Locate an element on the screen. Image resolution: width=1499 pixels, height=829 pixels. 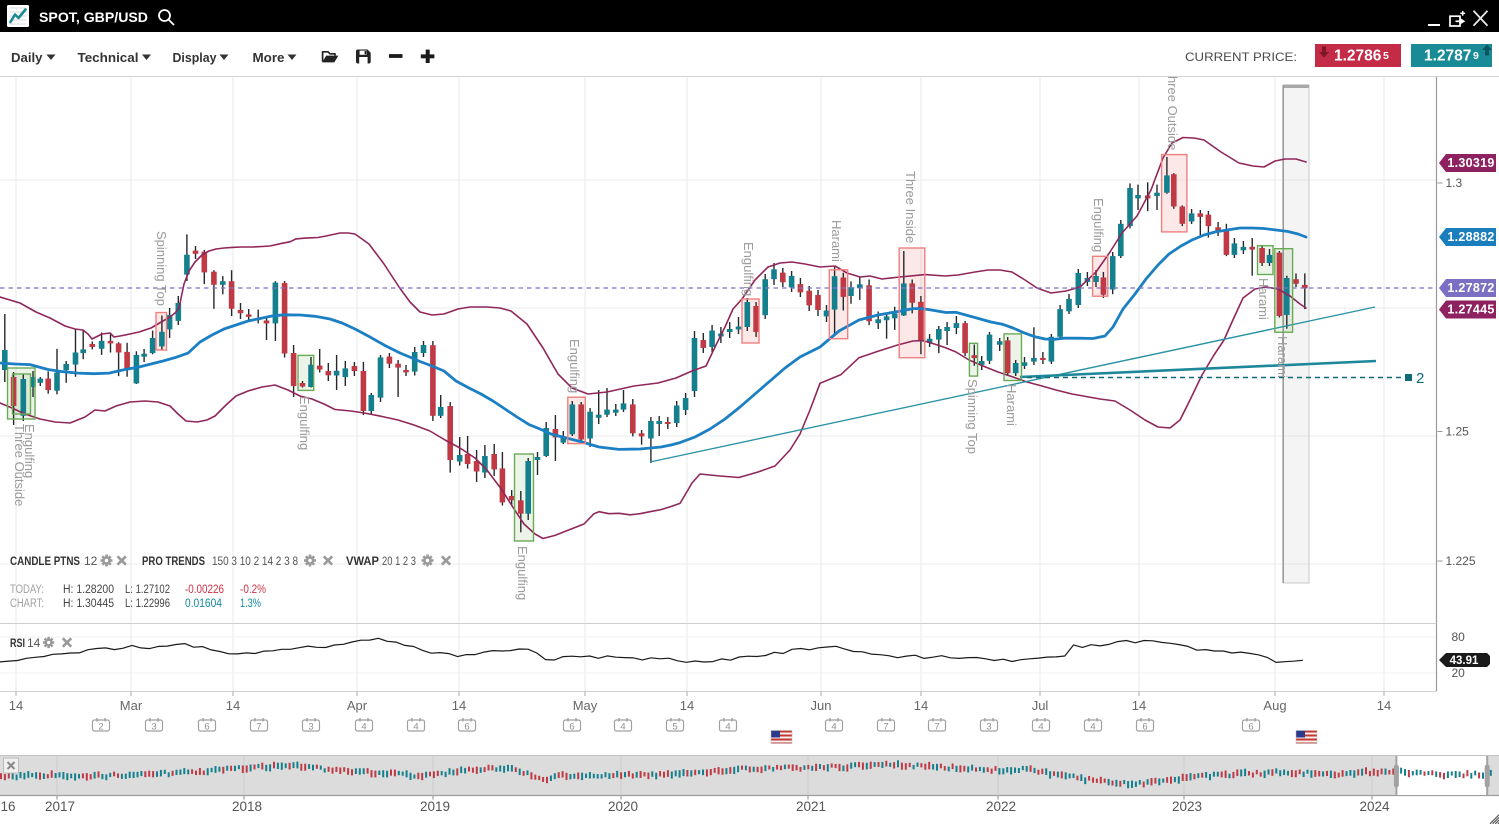
svg-text: 2018 is located at coordinates (247, 806).